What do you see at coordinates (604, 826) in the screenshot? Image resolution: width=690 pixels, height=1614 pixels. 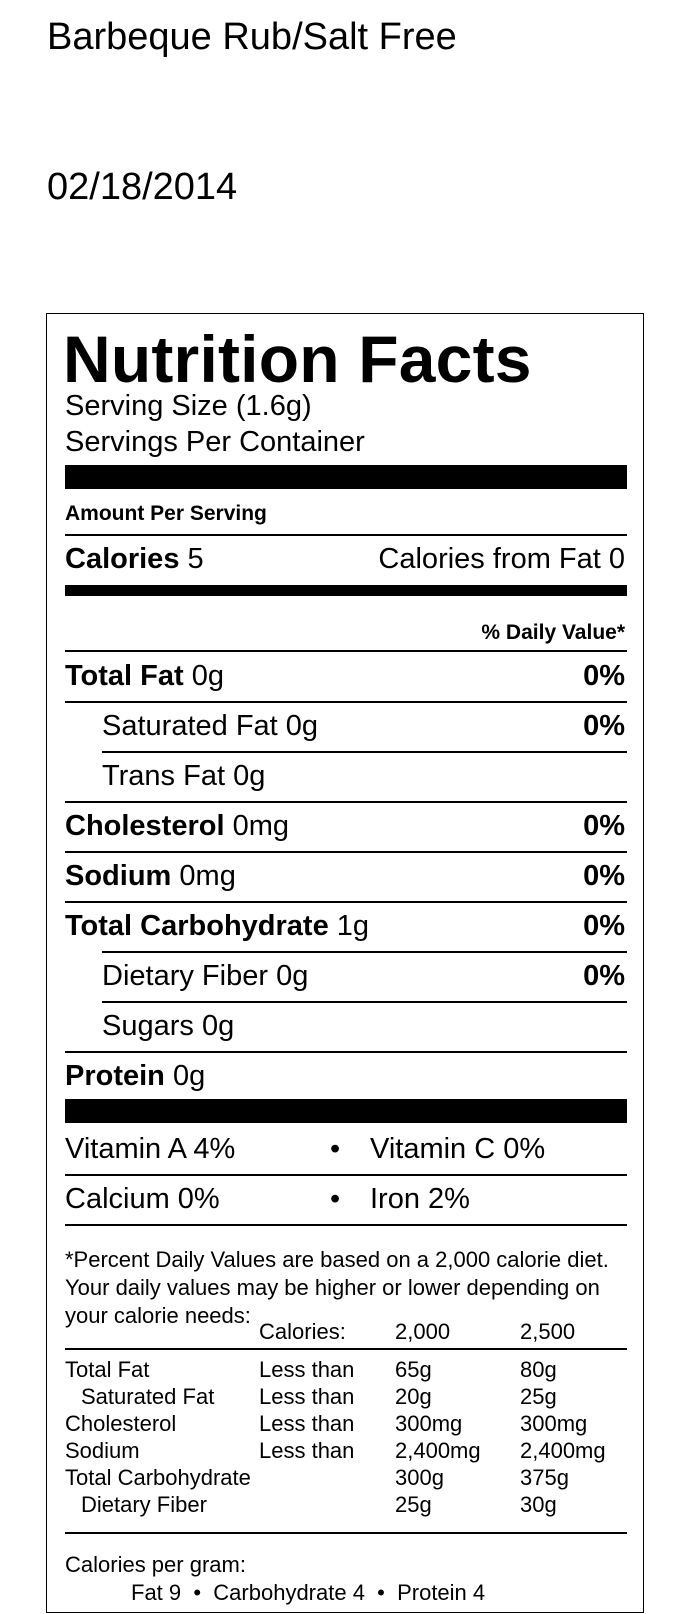 I see `dv-cholesterol: 0%` at bounding box center [604, 826].